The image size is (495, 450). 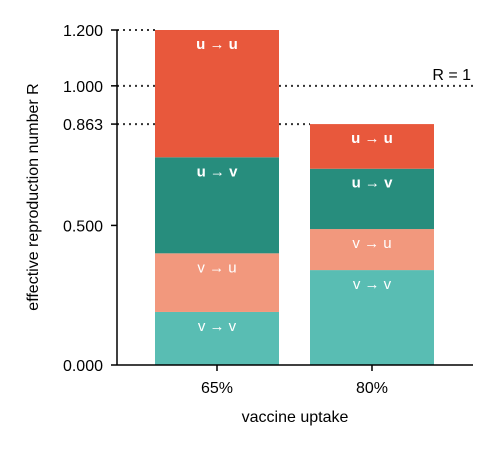 I want to click on y-axis-title: effective reproduction number R, so click(x=33, y=196).